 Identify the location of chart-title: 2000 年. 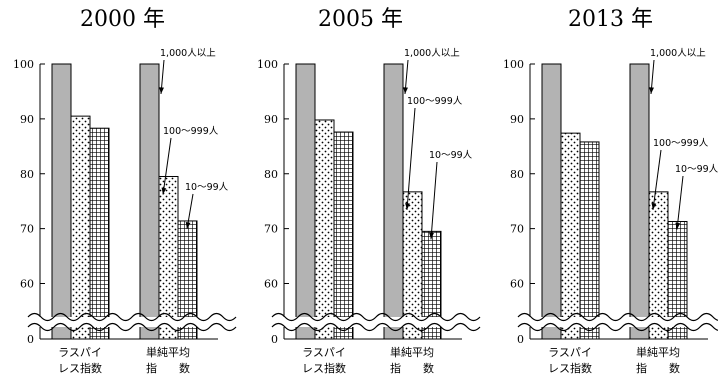
(122, 19).